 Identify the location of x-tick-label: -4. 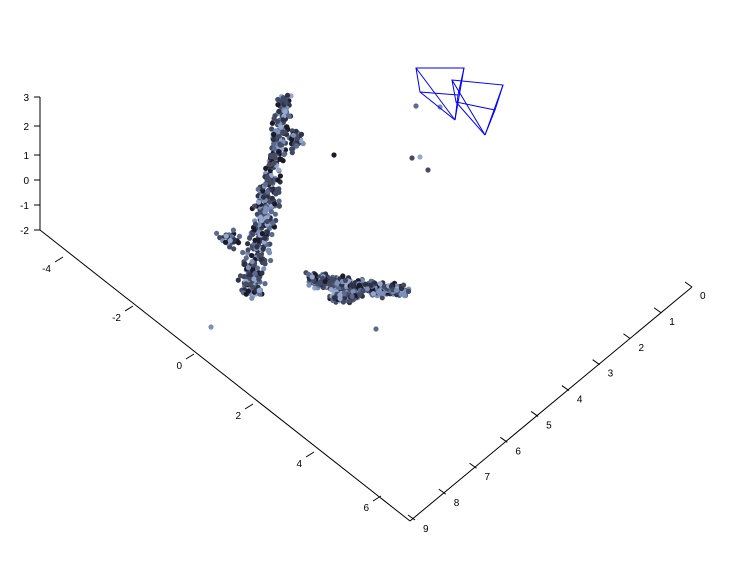
(46, 269).